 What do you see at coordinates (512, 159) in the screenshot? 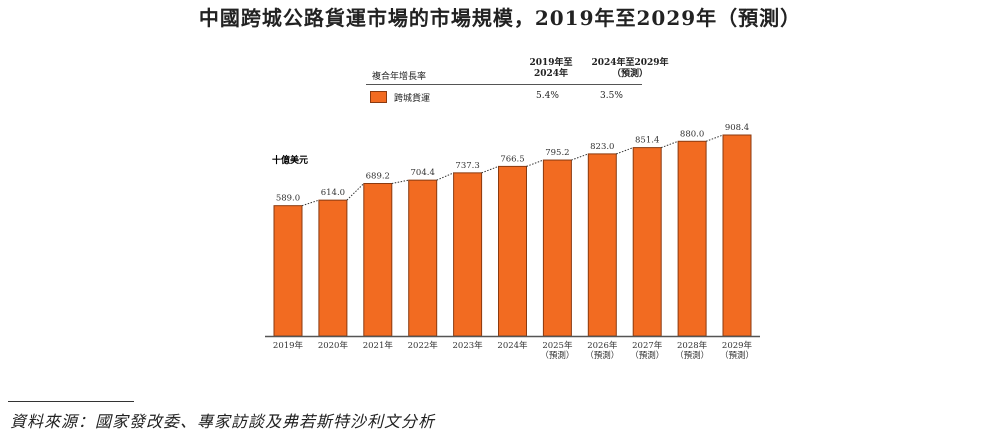
I see `data-label: 766.5` at bounding box center [512, 159].